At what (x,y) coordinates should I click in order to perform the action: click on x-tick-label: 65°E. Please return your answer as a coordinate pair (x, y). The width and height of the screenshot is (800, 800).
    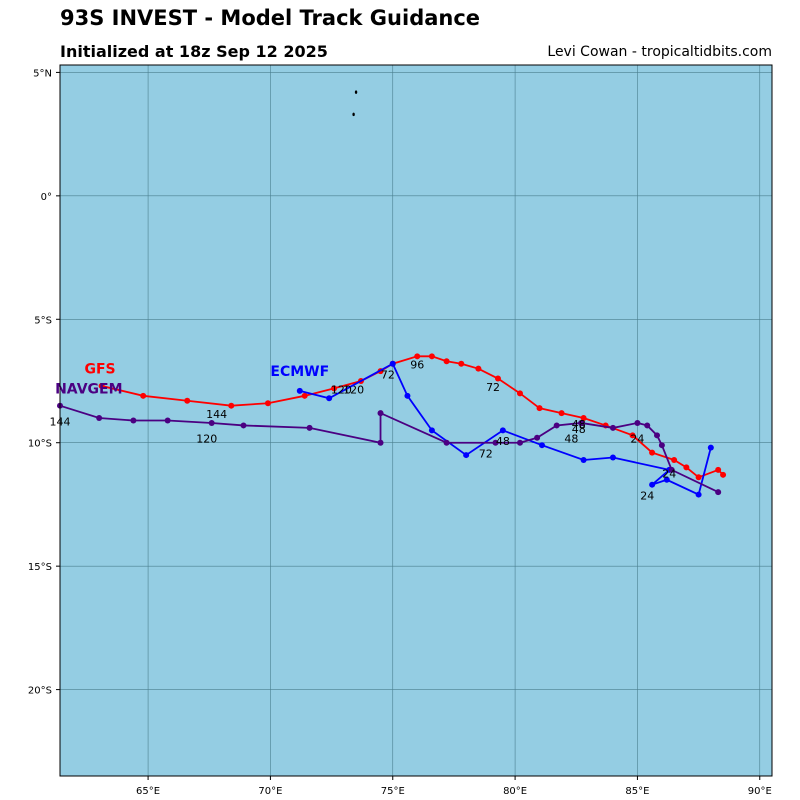
    Looking at the image, I should click on (148, 791).